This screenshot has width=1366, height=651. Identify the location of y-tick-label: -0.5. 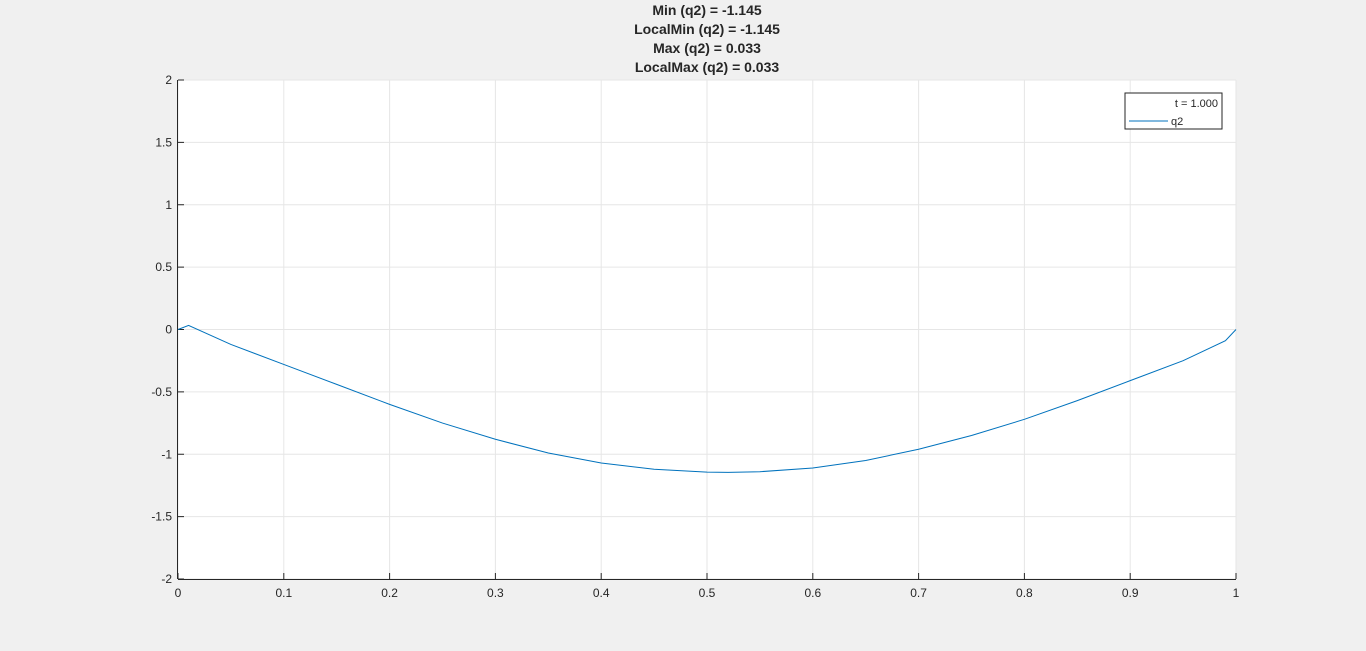
(161, 392).